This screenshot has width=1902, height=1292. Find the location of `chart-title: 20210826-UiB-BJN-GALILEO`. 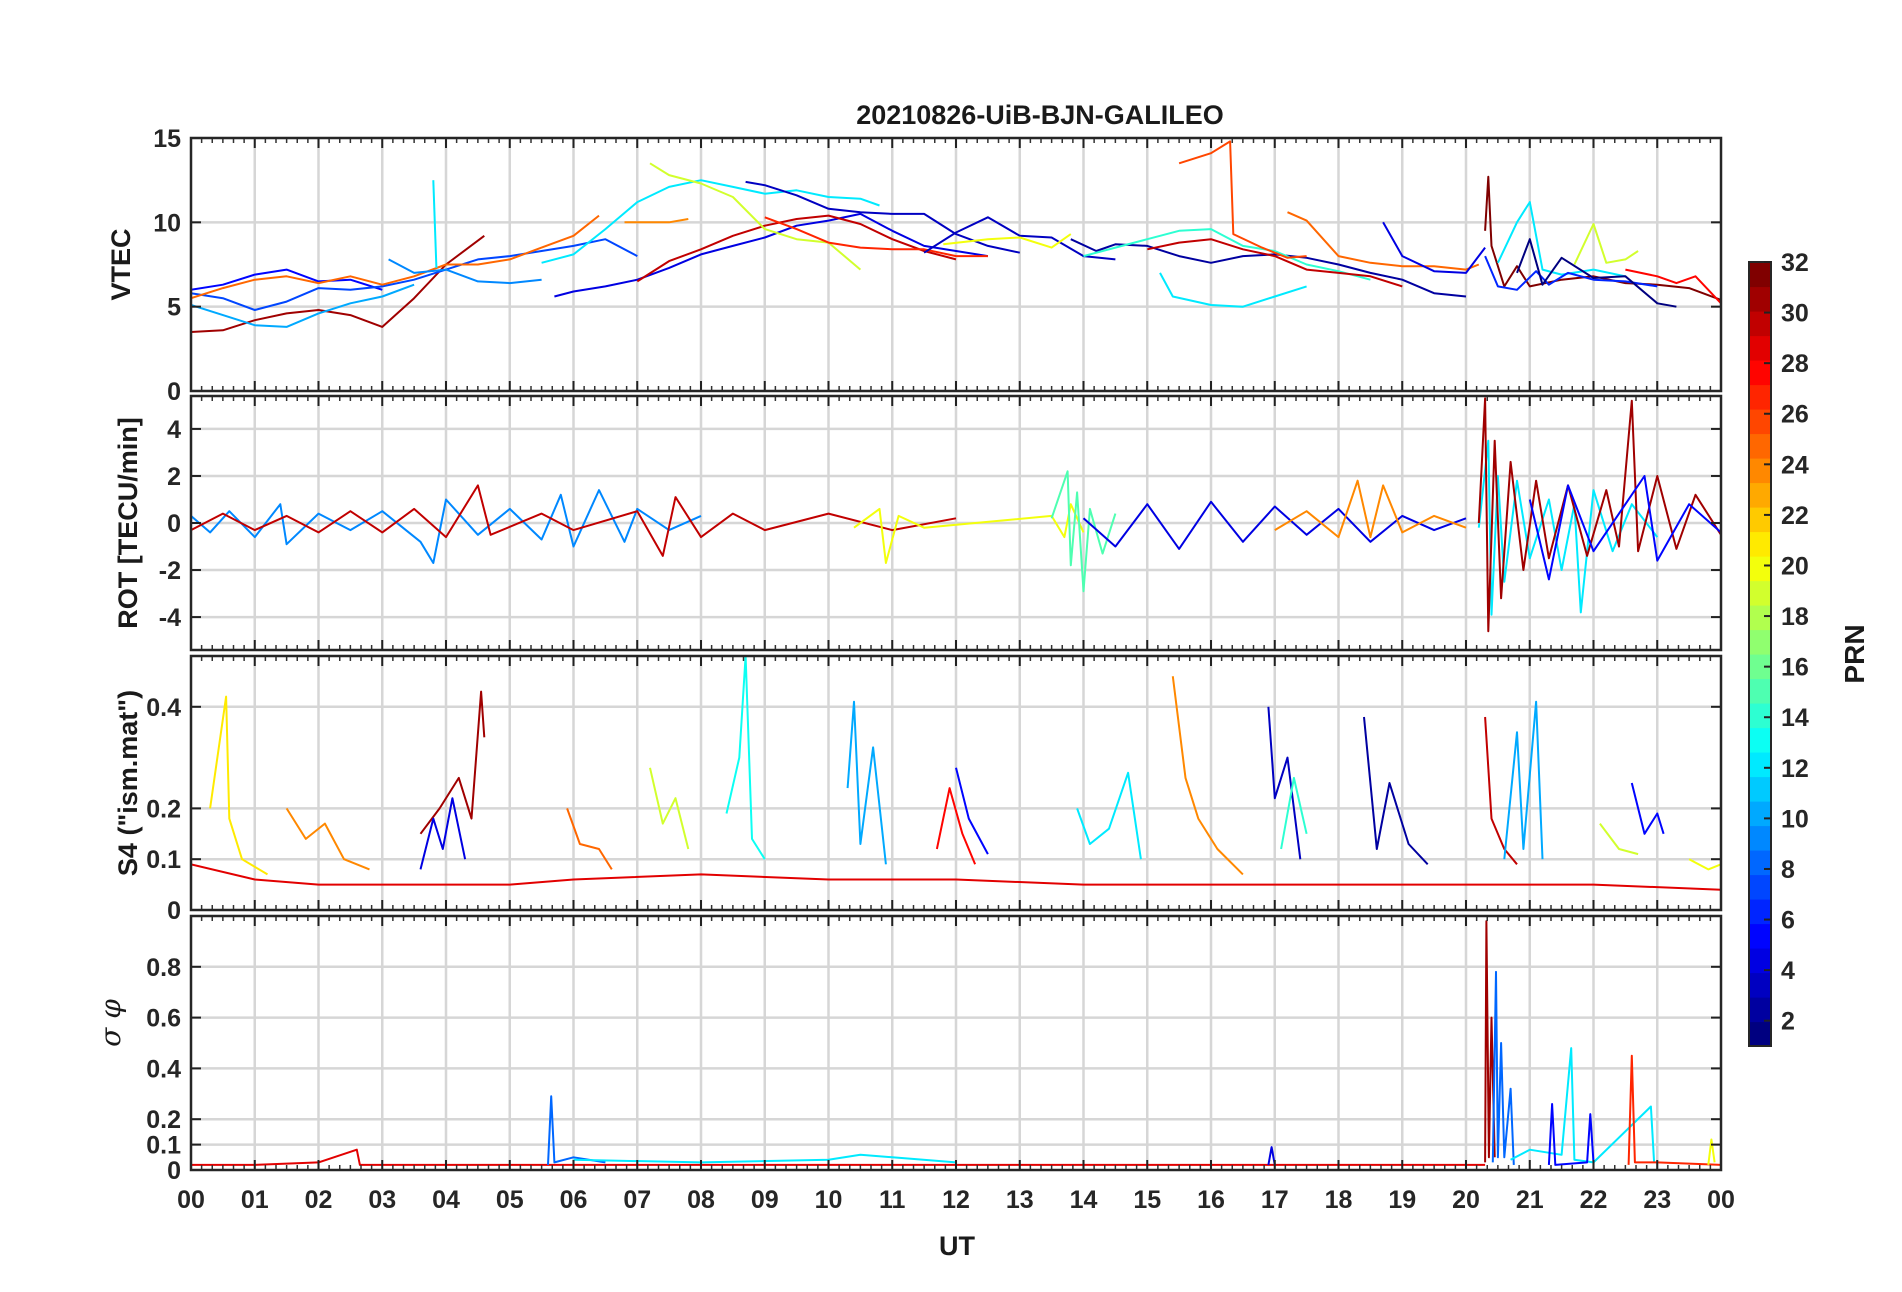

chart-title: 20210826-UiB-BJN-GALILEO is located at coordinates (1040, 115).